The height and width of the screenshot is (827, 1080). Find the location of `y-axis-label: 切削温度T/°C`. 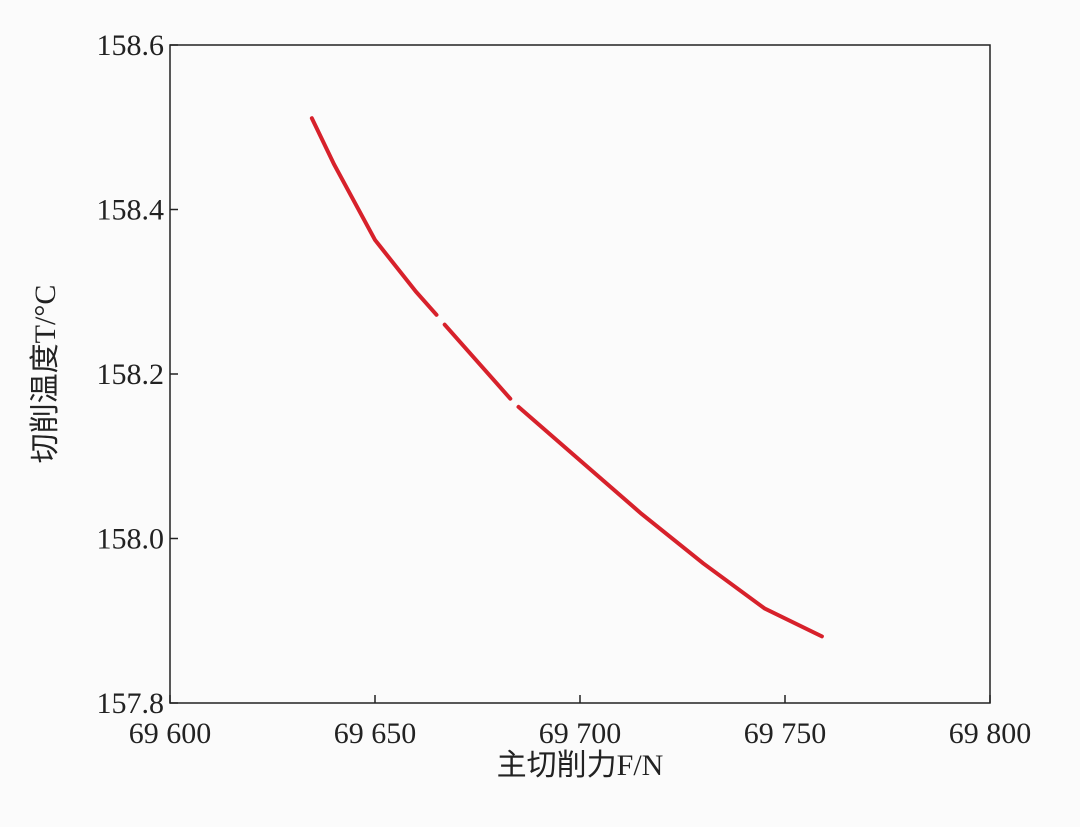

y-axis-label: 切削温度T/°C is located at coordinates (45, 374).